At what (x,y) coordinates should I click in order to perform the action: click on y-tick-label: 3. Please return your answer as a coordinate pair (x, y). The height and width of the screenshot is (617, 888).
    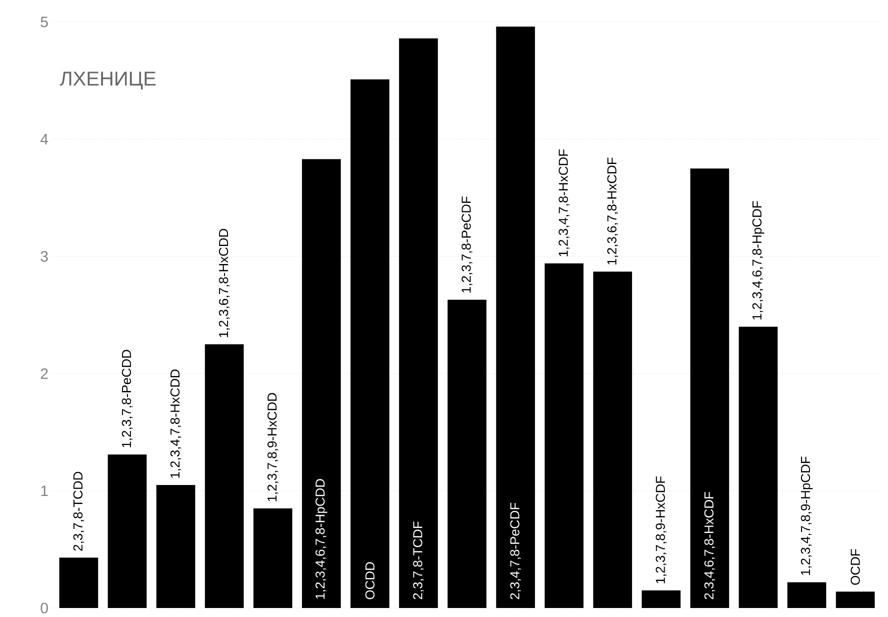
    Looking at the image, I should click on (44, 256).